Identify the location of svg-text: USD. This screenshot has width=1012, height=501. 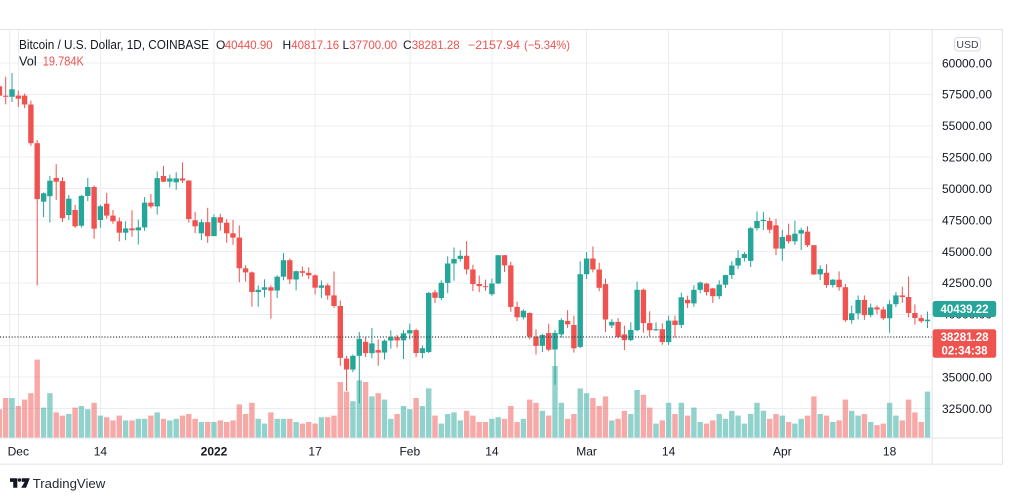
(967, 45).